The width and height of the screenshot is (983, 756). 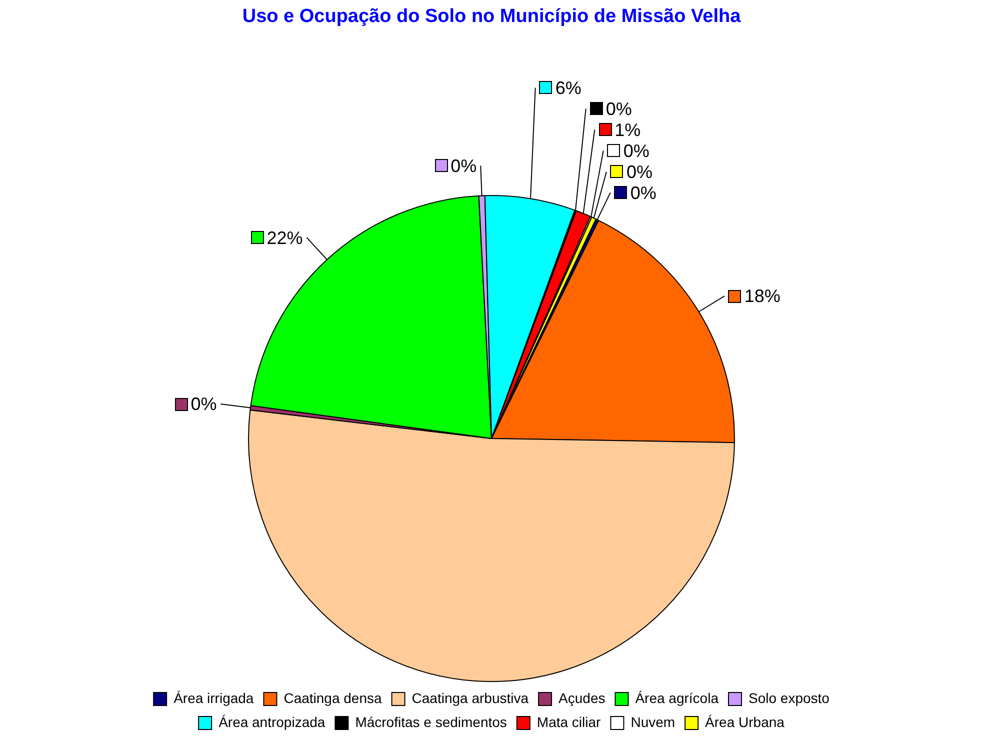 What do you see at coordinates (789, 698) in the screenshot?
I see `legend-label: Solo exposto` at bounding box center [789, 698].